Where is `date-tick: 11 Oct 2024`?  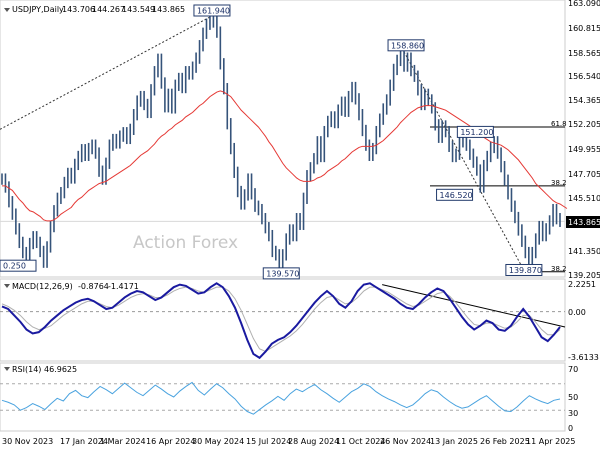 date-tick: 11 Oct 2024 is located at coordinates (360, 441).